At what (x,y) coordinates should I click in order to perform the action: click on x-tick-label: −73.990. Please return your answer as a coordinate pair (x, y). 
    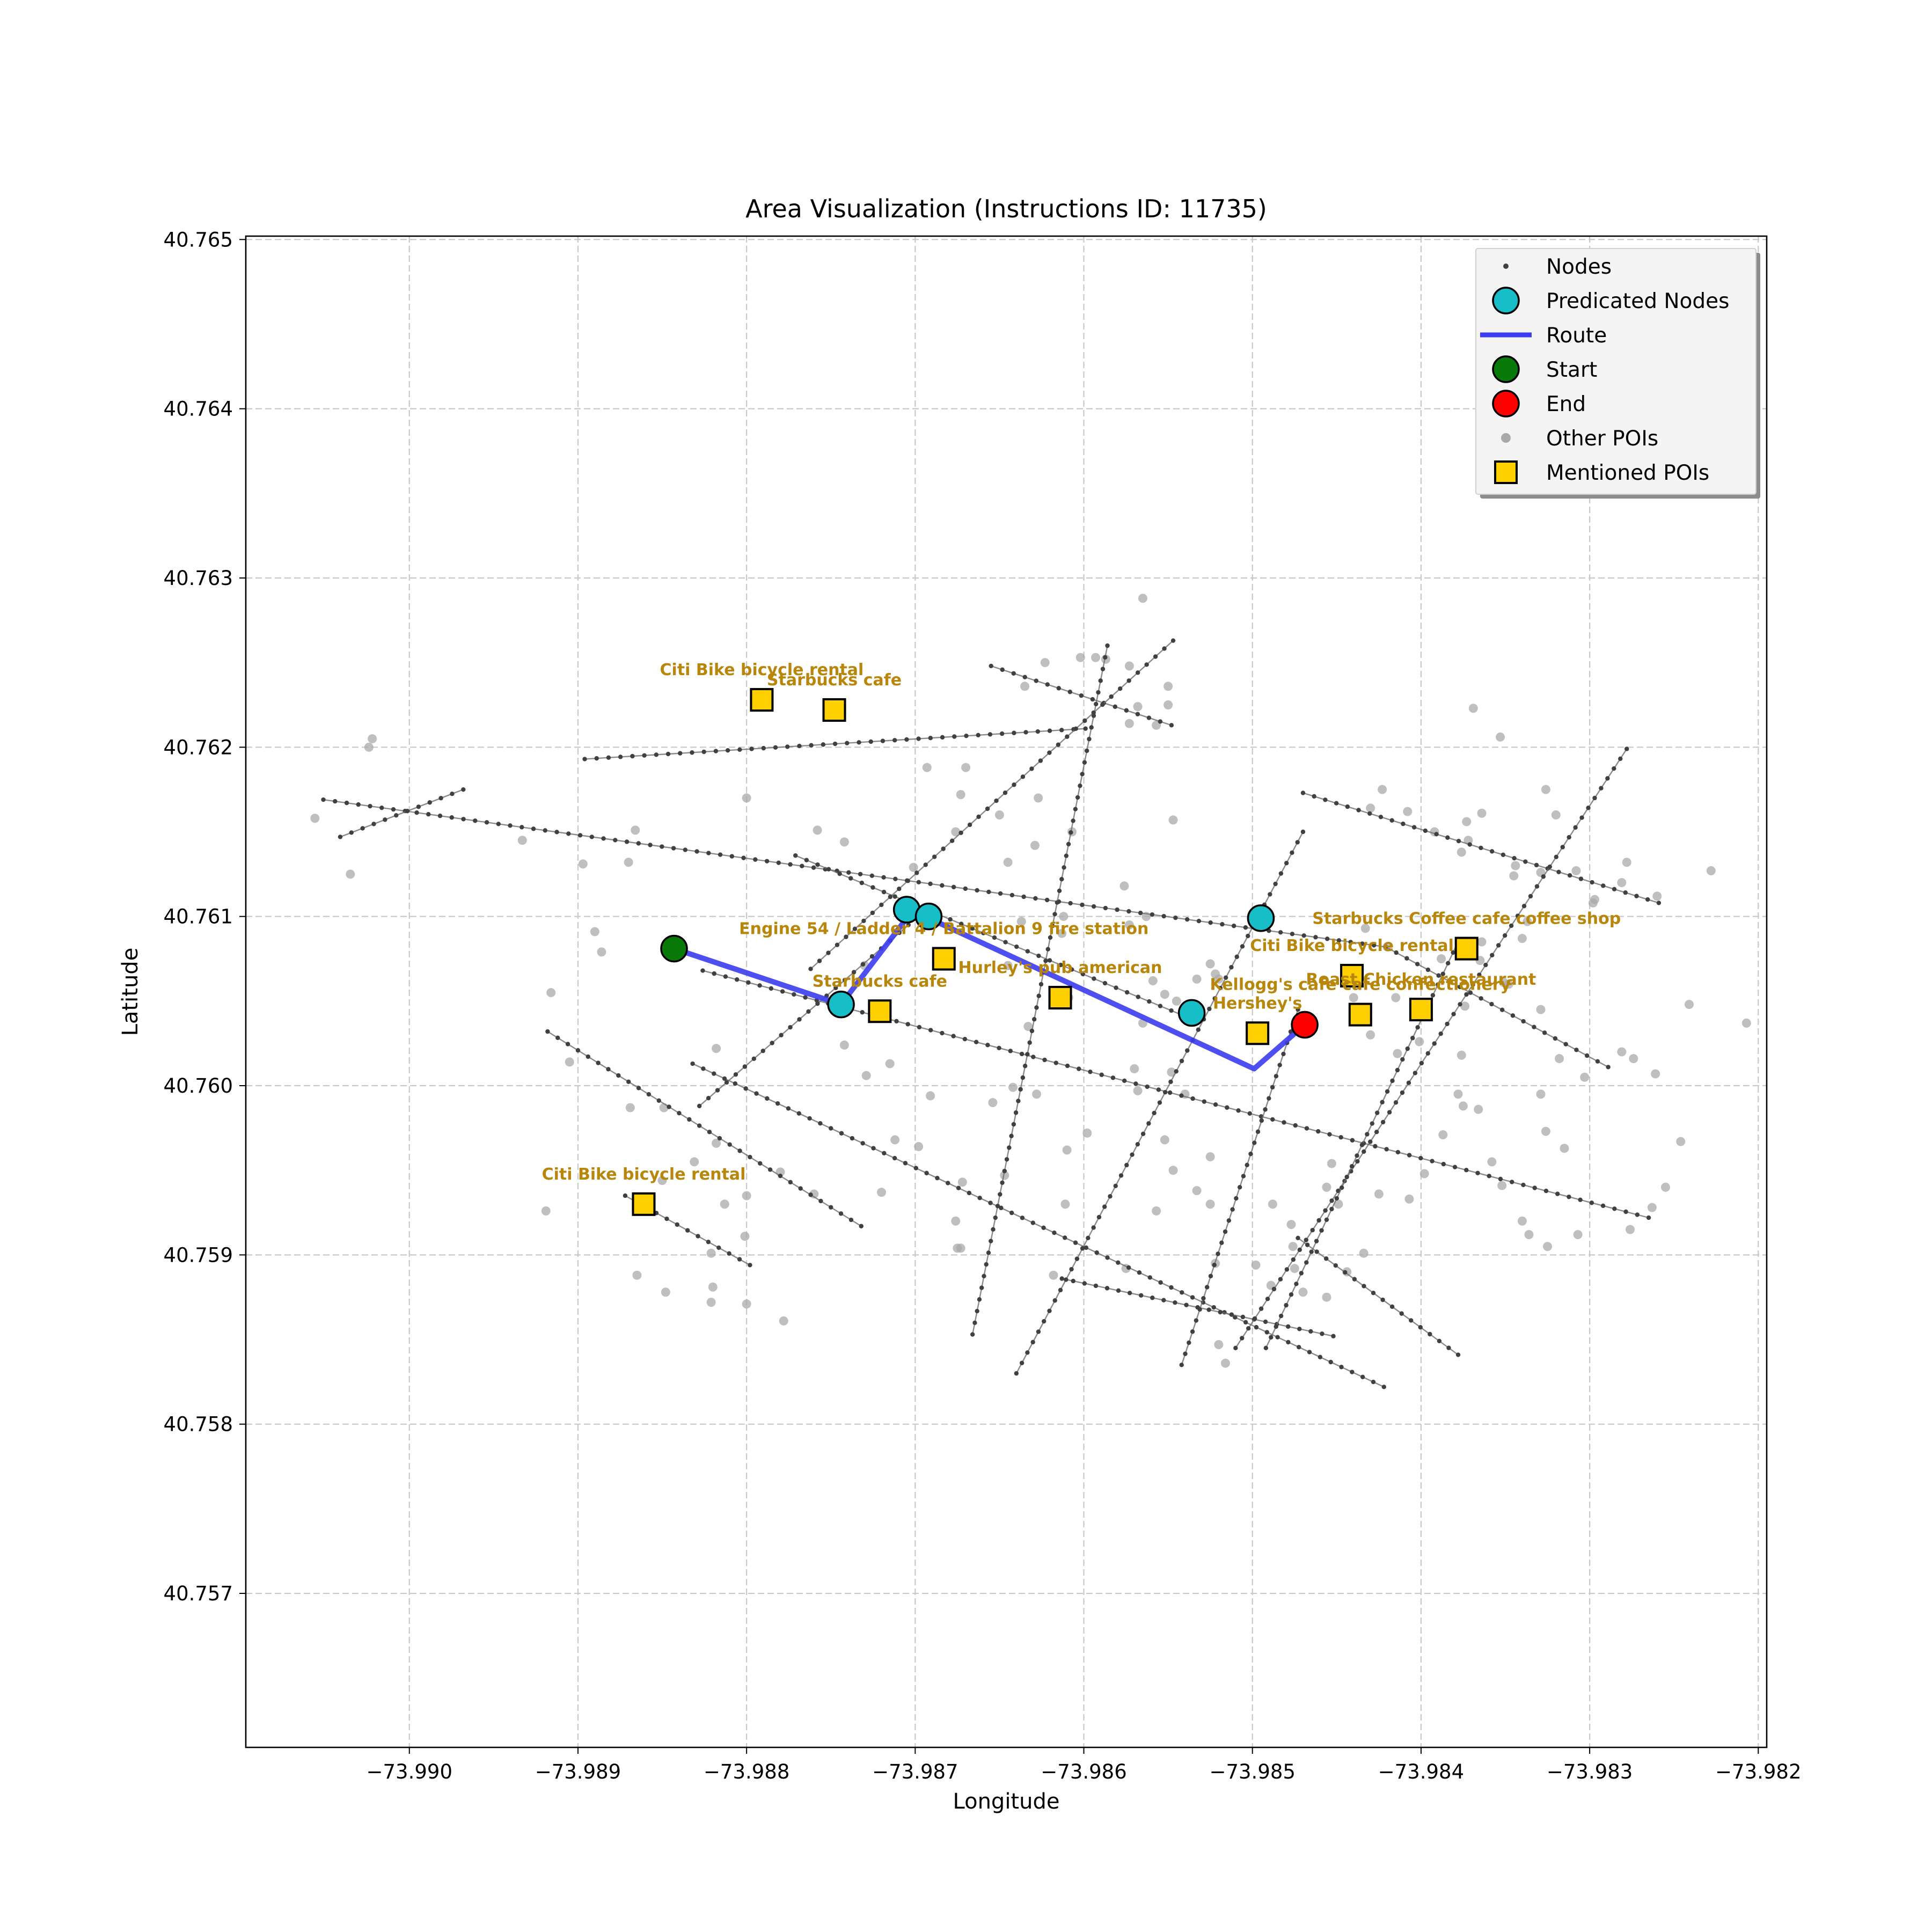
    Looking at the image, I should click on (409, 1771).